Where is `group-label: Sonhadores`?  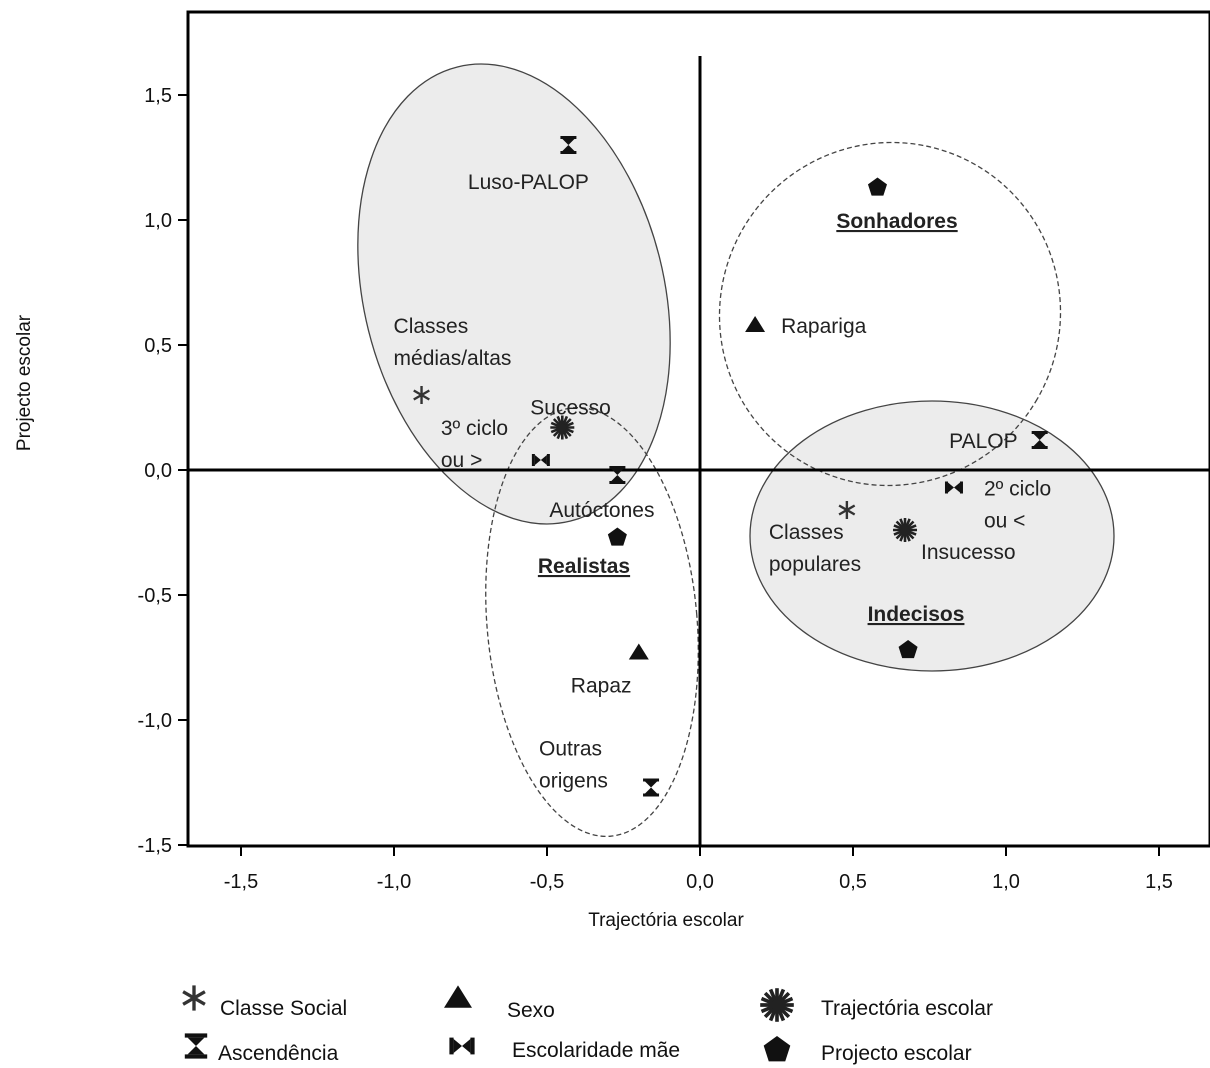
group-label: Sonhadores is located at coordinates (896, 221).